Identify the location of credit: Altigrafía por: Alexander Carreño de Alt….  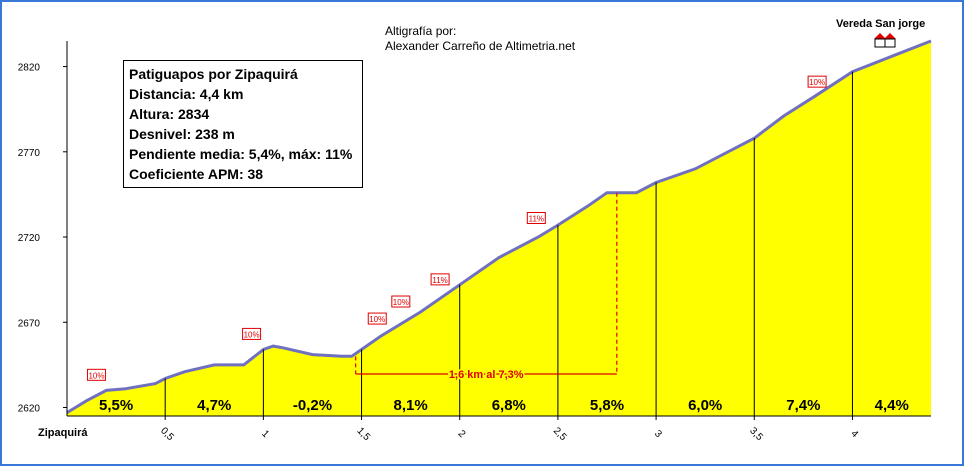
(480, 39).